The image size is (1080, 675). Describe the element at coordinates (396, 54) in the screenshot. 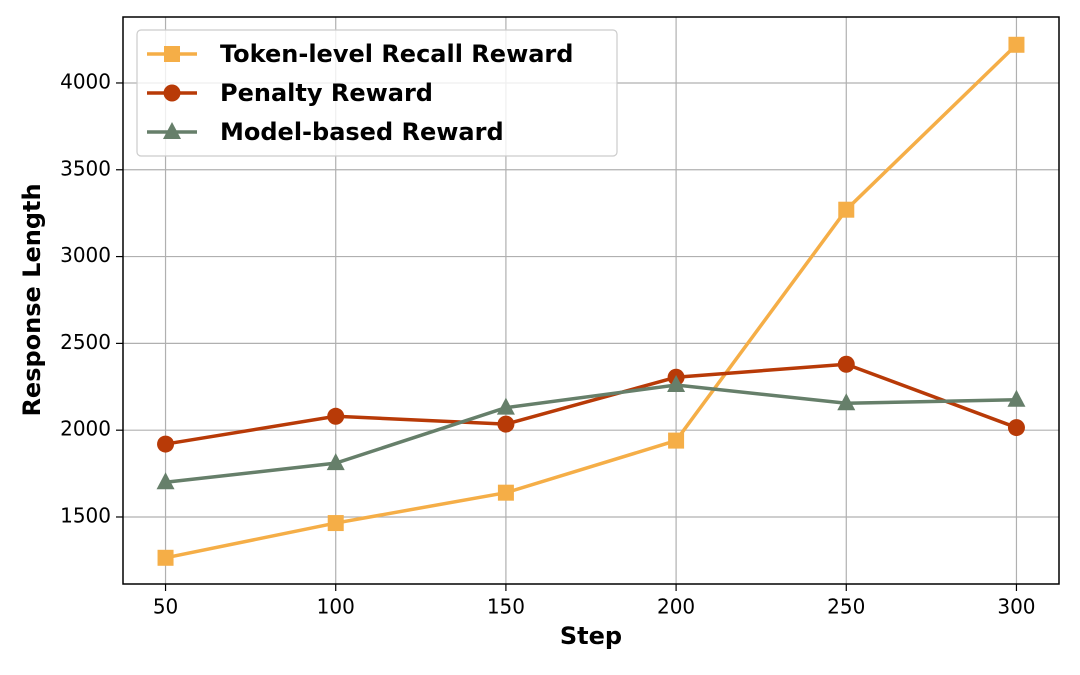

I see `legend-text: Token-level Recall Reward` at that location.